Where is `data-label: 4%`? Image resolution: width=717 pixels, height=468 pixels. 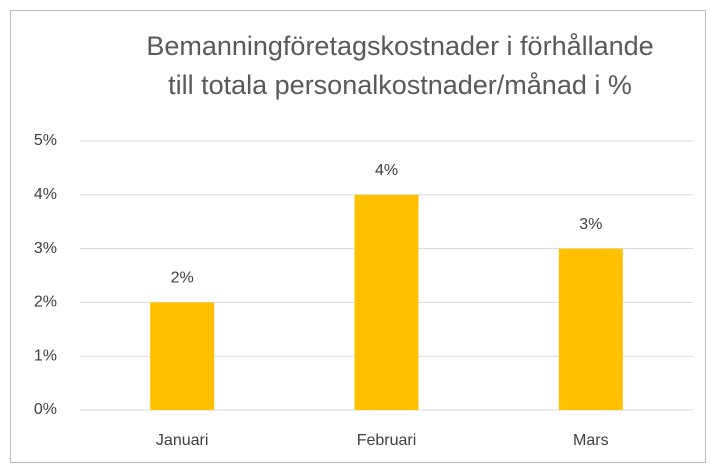
data-label: 4% is located at coordinates (386, 170).